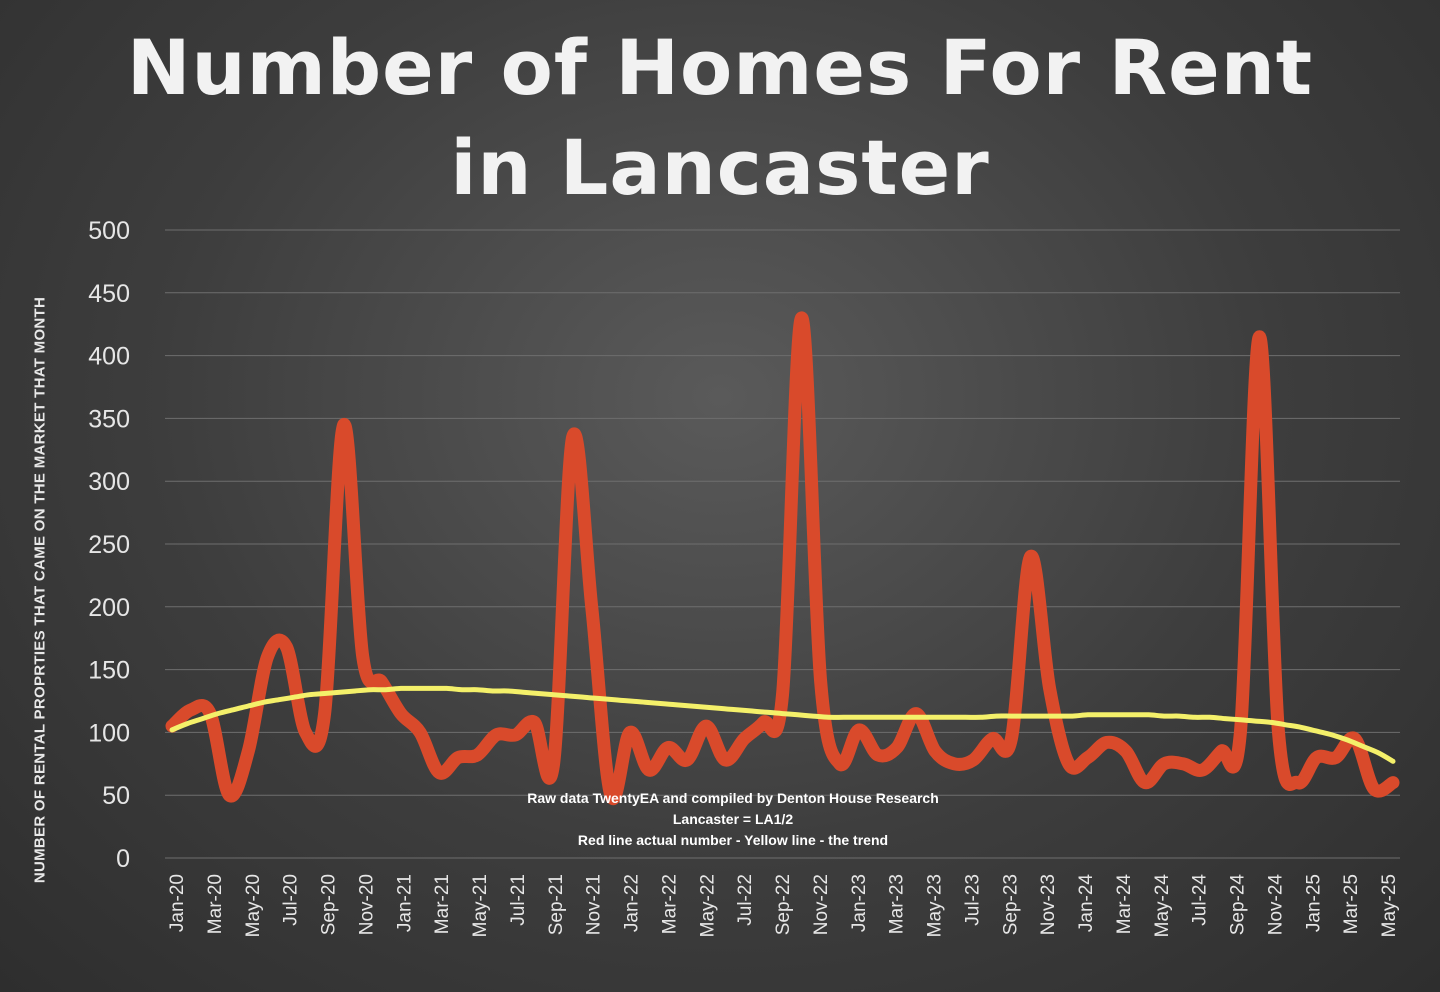 Image resolution: width=1440 pixels, height=992 pixels. Describe the element at coordinates (859, 903) in the screenshot. I see `x-tick-label: Jan-23` at that location.